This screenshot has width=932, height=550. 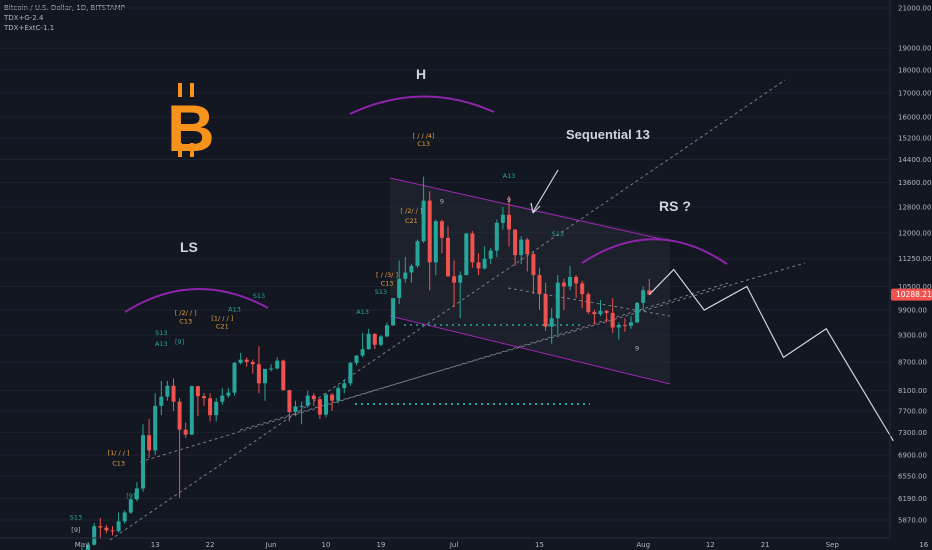 What do you see at coordinates (771, 355) in the screenshot?
I see `projection-path` at bounding box center [771, 355].